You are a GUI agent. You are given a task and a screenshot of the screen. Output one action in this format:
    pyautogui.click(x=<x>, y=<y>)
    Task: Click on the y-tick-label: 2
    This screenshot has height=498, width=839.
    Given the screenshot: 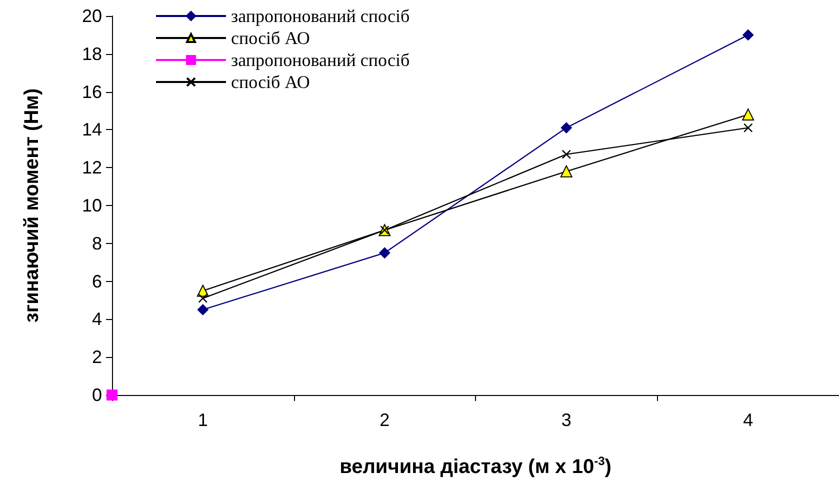 What is the action you would take?
    pyautogui.click(x=97, y=357)
    